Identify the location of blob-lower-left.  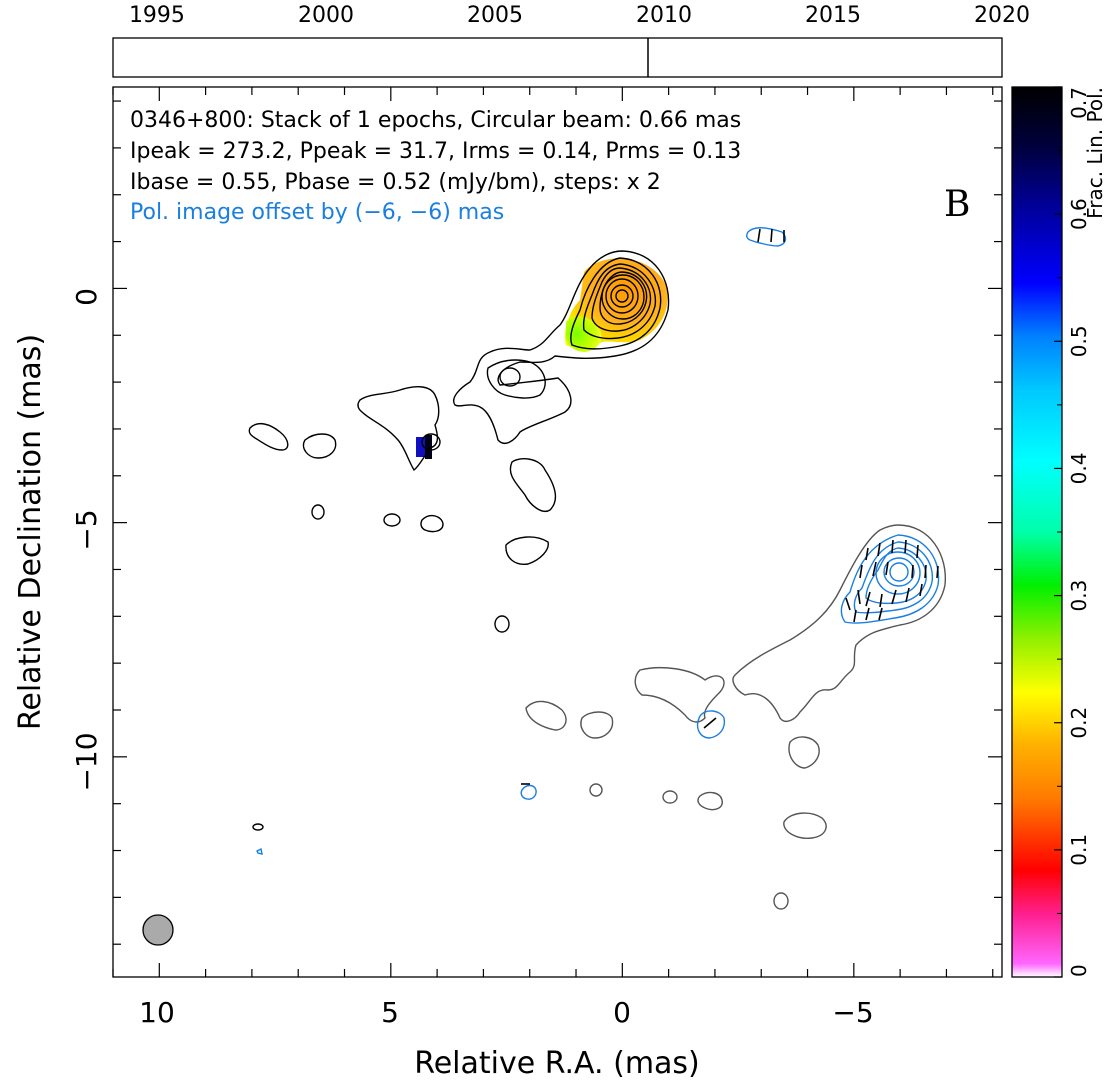
(258, 827).